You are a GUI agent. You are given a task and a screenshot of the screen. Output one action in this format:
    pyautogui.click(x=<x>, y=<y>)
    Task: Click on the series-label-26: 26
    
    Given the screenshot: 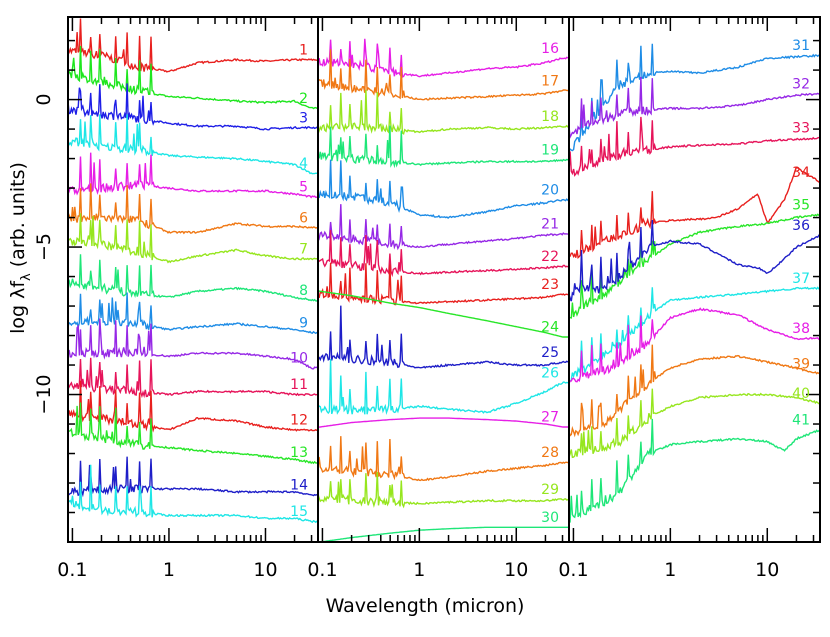 What is the action you would take?
    pyautogui.click(x=550, y=373)
    